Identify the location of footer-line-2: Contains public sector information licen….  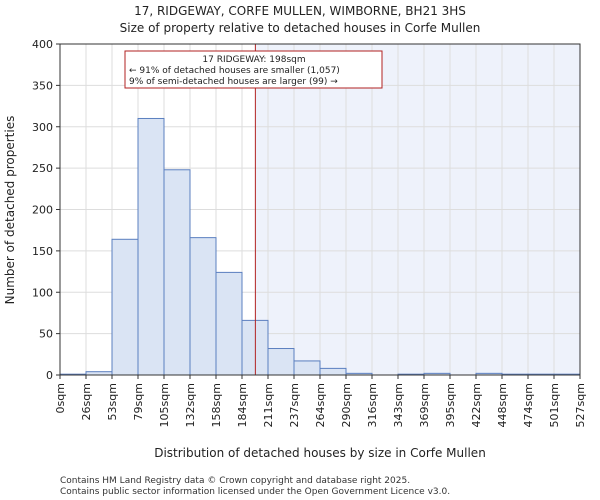
(255, 492).